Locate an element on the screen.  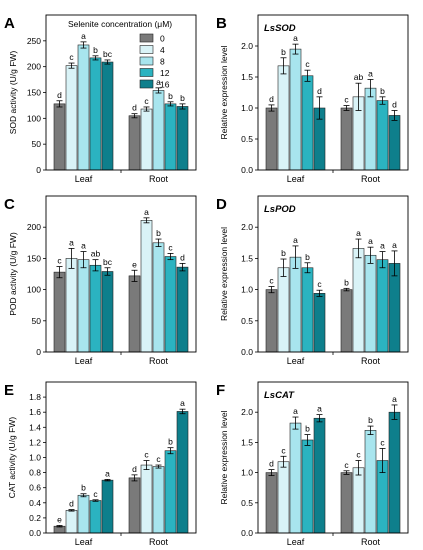
y-tick-label: 1.4 is located at coordinates (35, 427).